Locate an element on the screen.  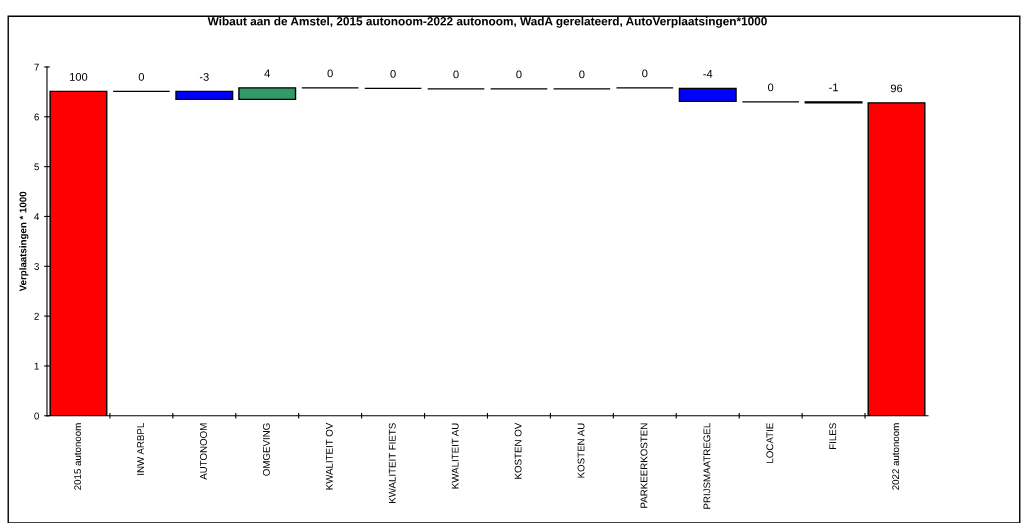
x-tick-label: FILES is located at coordinates (833, 436).